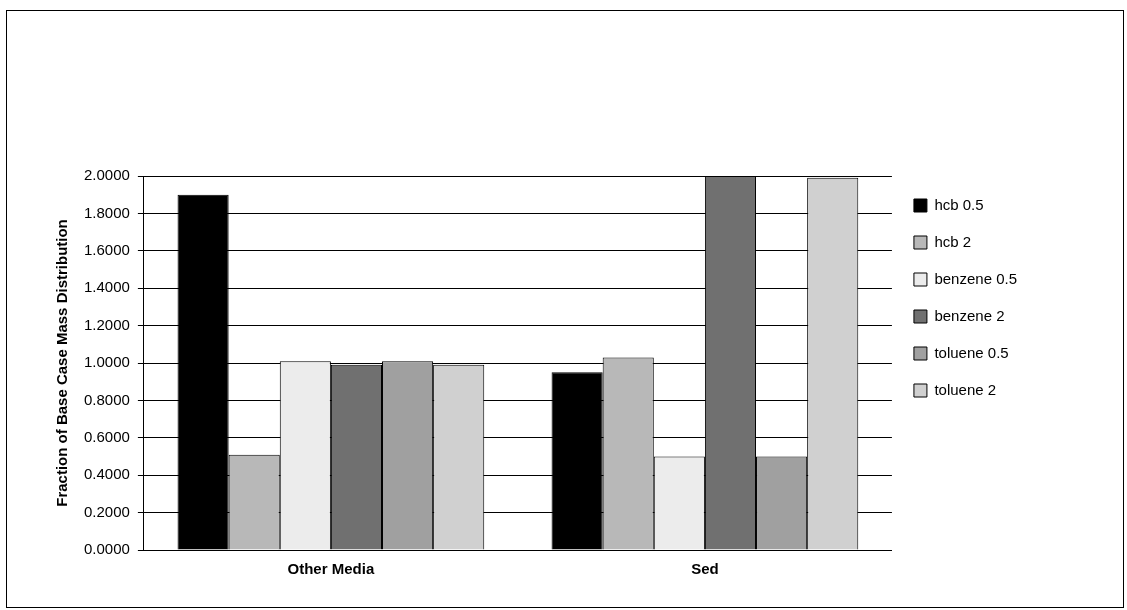 The image size is (1127, 610). What do you see at coordinates (971, 352) in the screenshot?
I see `legend-label: toluene 0.5` at bounding box center [971, 352].